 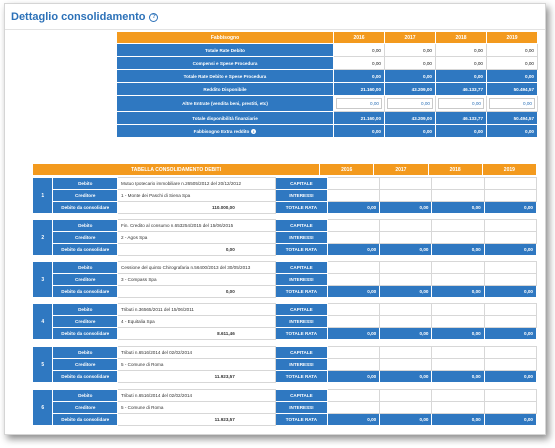 I want to click on debito-number: 6, so click(x=42, y=407).